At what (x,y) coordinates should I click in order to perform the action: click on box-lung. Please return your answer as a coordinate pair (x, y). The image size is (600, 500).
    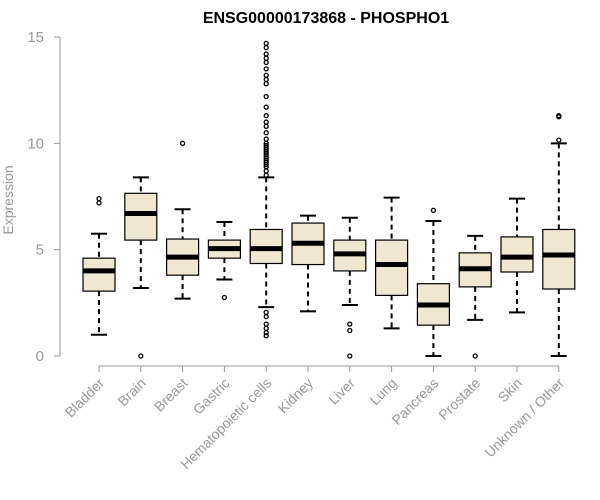
    Looking at the image, I should click on (392, 263).